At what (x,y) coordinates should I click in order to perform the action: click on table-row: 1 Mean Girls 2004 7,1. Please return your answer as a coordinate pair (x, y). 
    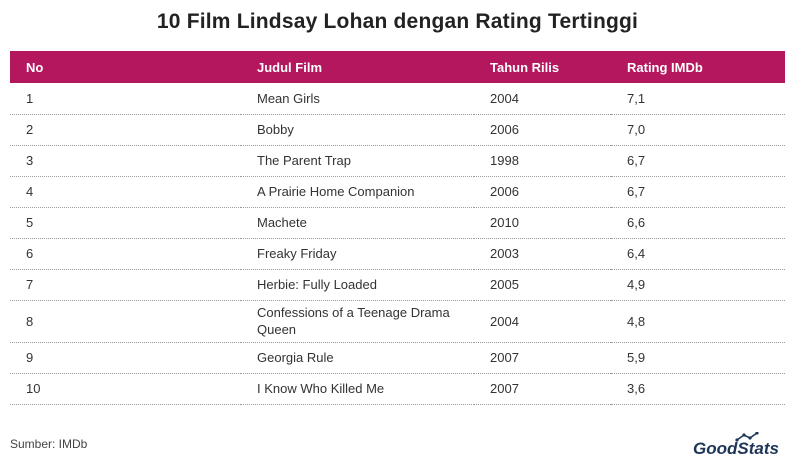
    Looking at the image, I should click on (397, 99).